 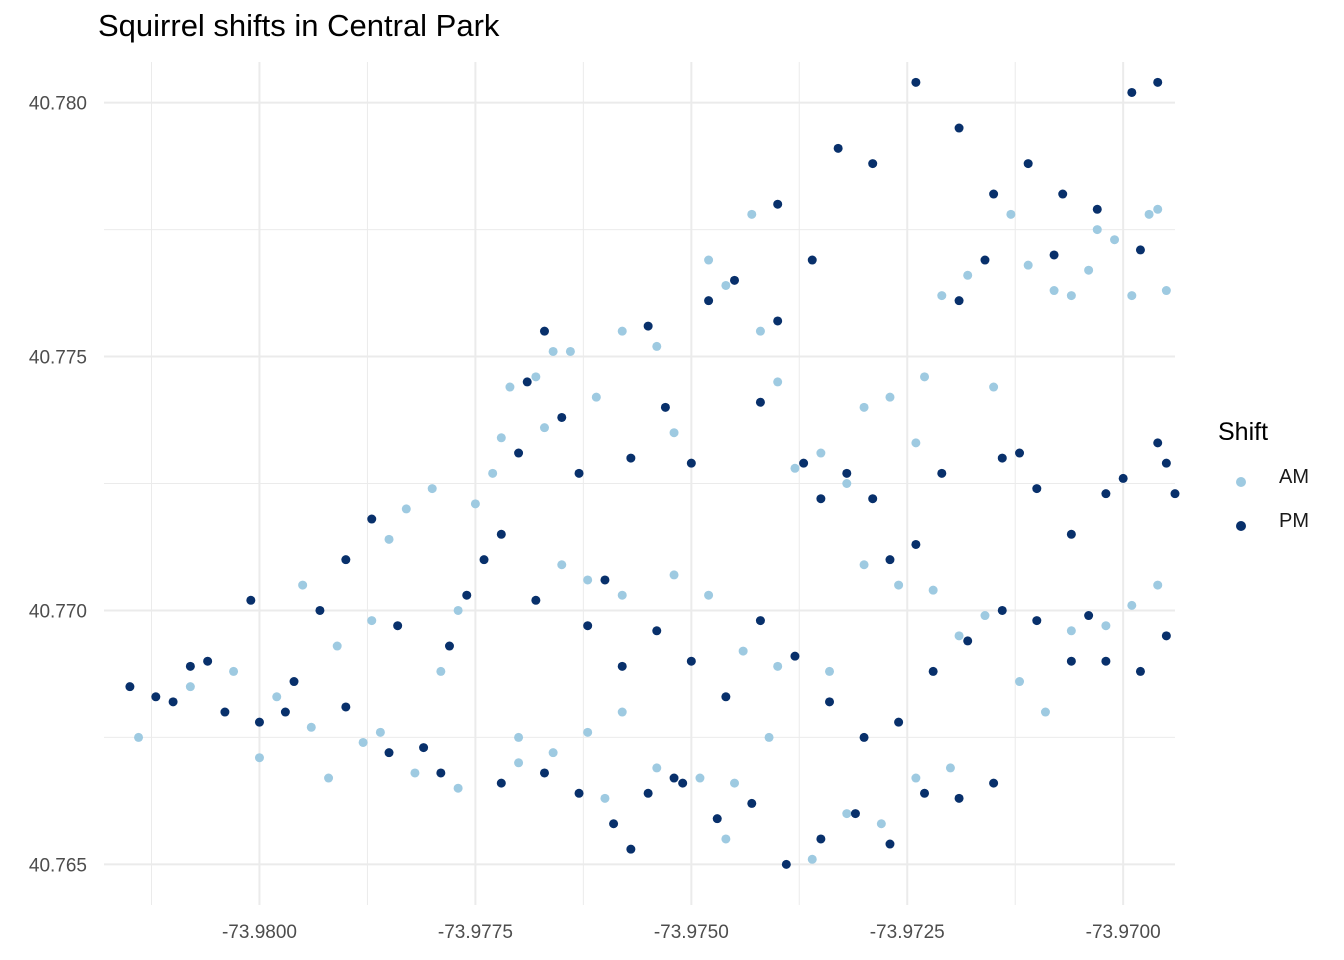 What do you see at coordinates (1241, 482) in the screenshot?
I see `legend-key-am` at bounding box center [1241, 482].